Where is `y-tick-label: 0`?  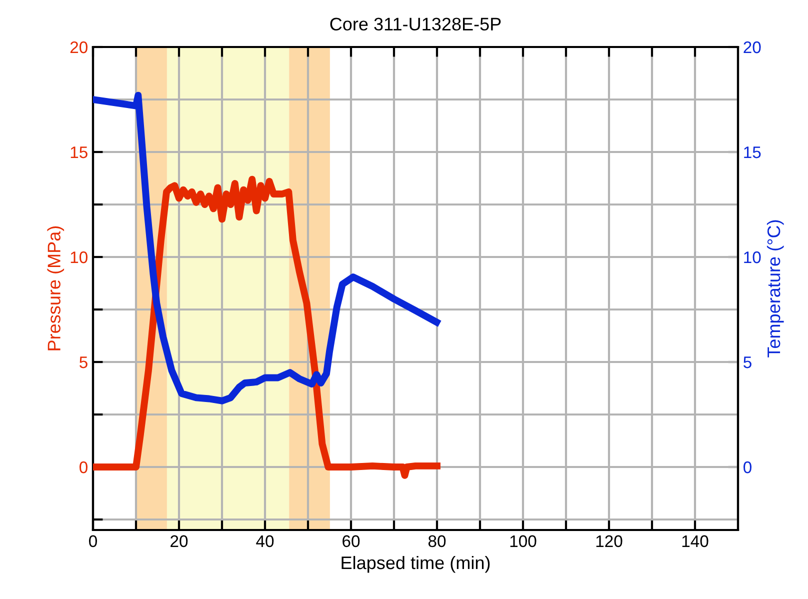
y-tick-label: 0 is located at coordinates (84, 467).